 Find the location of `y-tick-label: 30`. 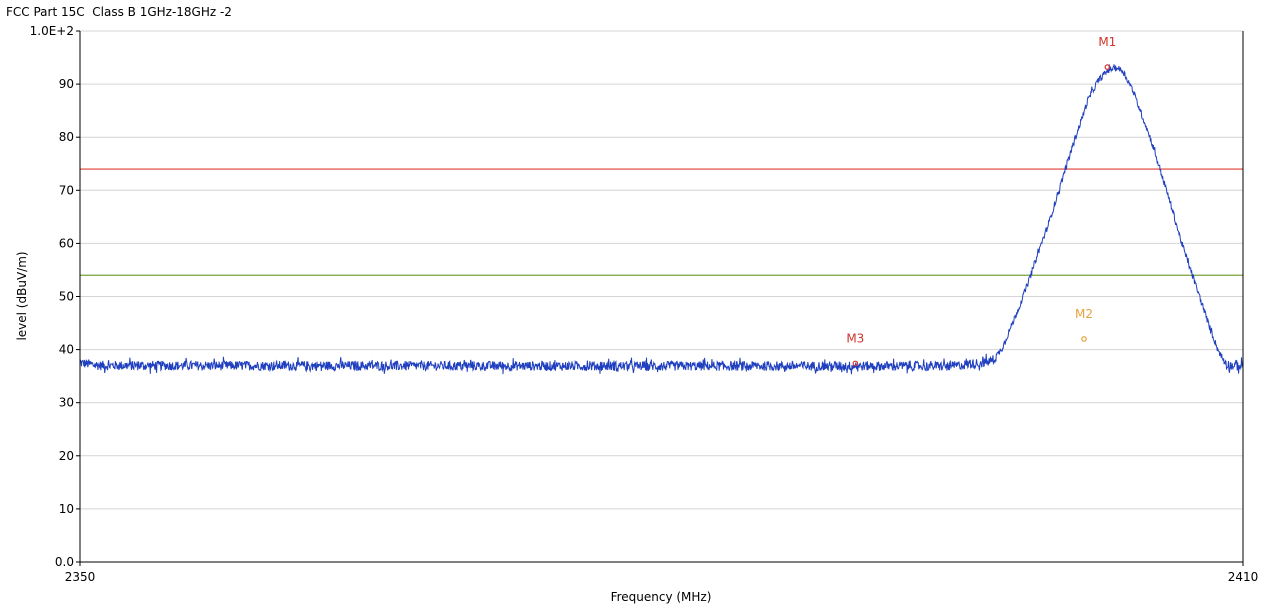

y-tick-label: 30 is located at coordinates (66, 403).